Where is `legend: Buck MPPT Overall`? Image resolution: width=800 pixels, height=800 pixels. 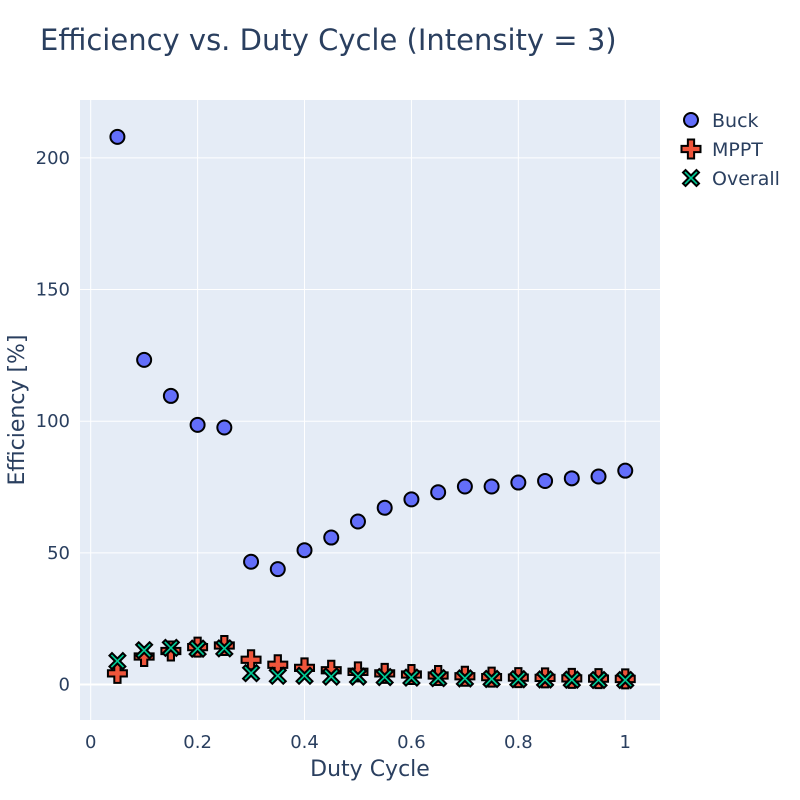
legend: Buck MPPT Overall is located at coordinates (730, 150).